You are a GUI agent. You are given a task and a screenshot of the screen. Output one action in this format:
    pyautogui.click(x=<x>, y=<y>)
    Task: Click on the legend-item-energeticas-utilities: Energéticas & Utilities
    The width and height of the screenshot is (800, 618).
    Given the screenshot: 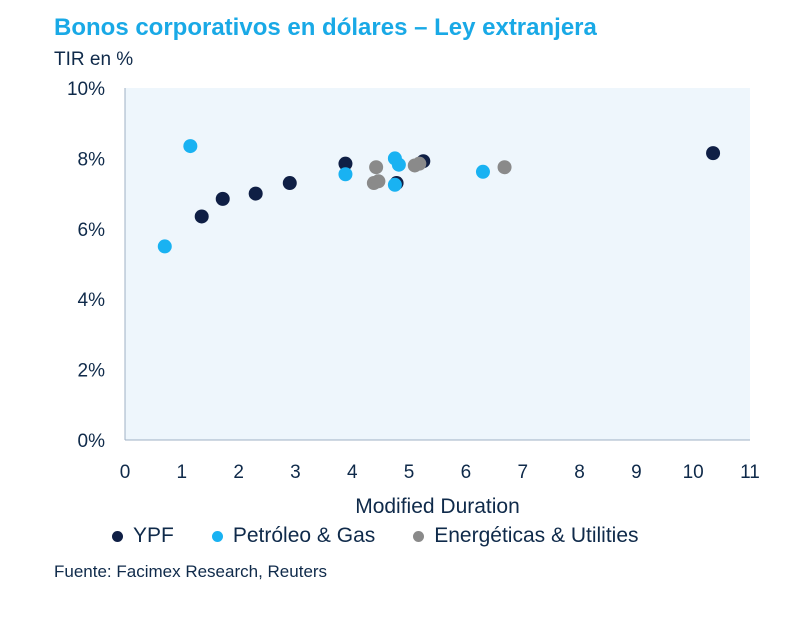 What is the action you would take?
    pyautogui.click(x=526, y=536)
    